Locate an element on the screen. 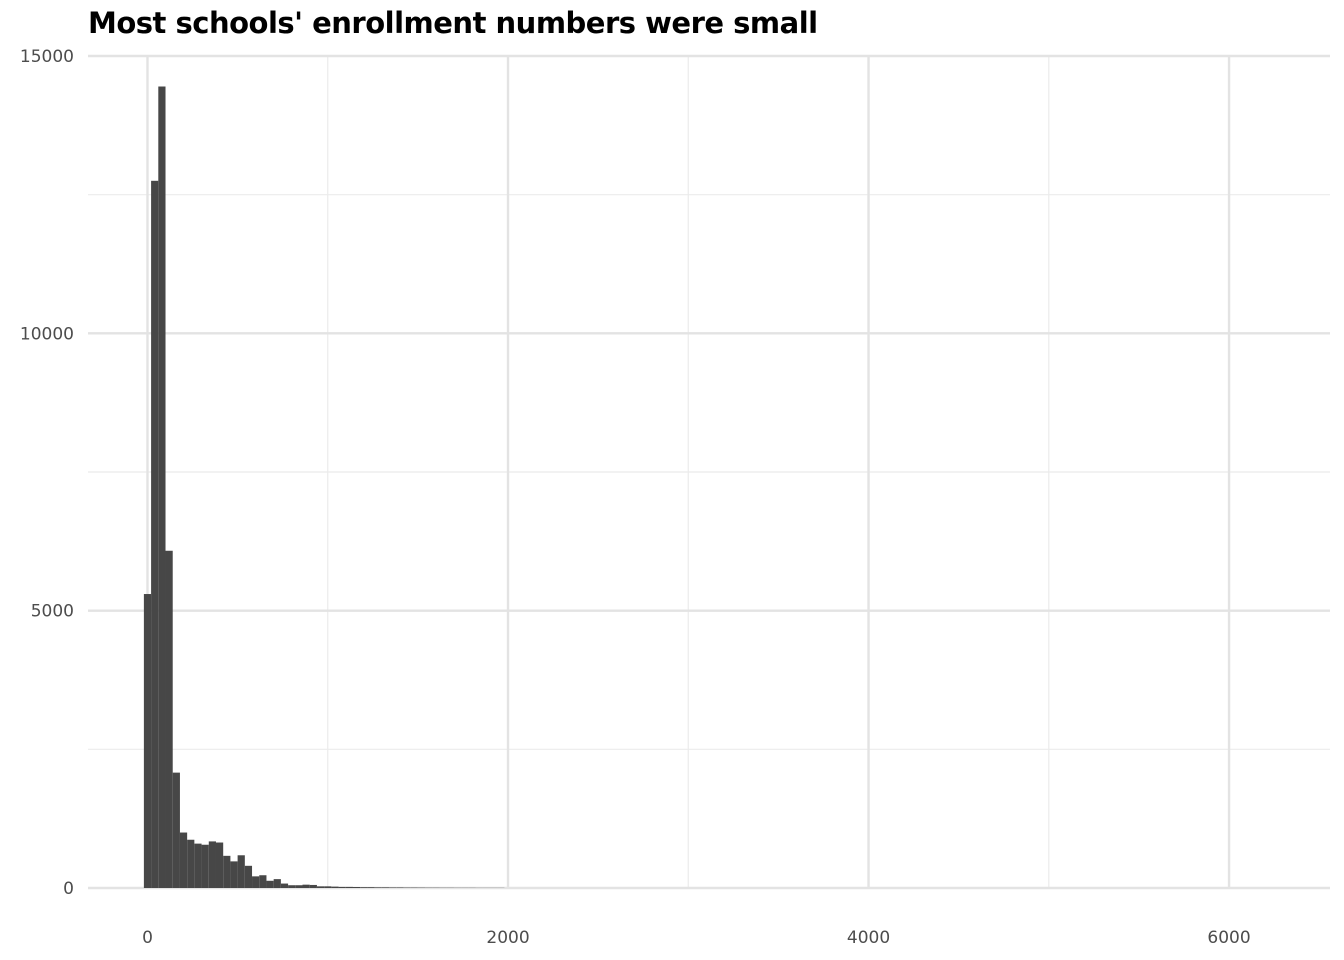  y-tick-label: 5000 is located at coordinates (52, 612).